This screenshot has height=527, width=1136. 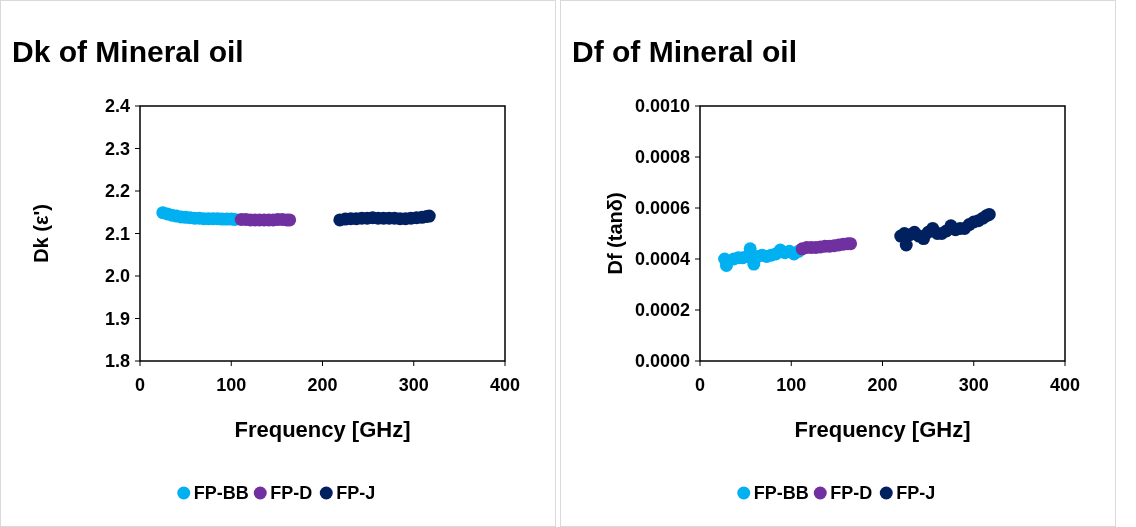 I want to click on y-tick-label: 1.9, so click(x=117, y=318).